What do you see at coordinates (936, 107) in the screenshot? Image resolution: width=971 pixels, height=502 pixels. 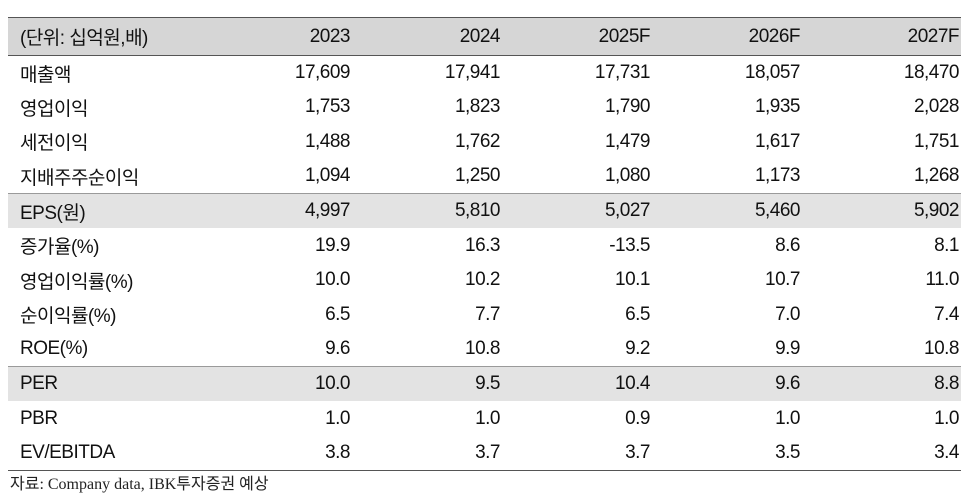 I see `table-cell: 2,028` at bounding box center [936, 107].